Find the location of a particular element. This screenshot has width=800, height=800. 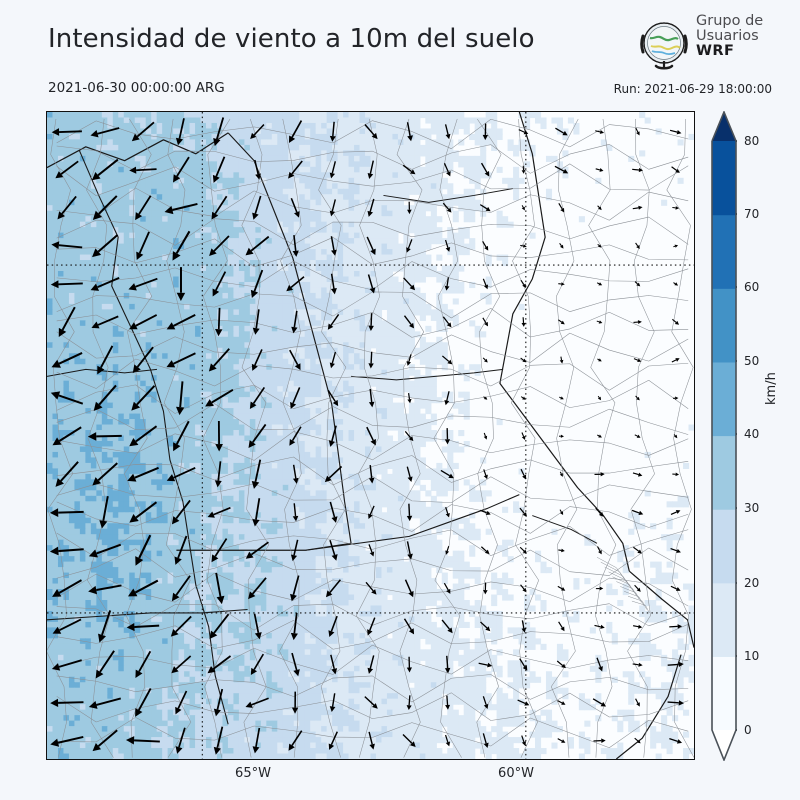

x-axis-tick-label-0: 65°W is located at coordinates (253, 773).